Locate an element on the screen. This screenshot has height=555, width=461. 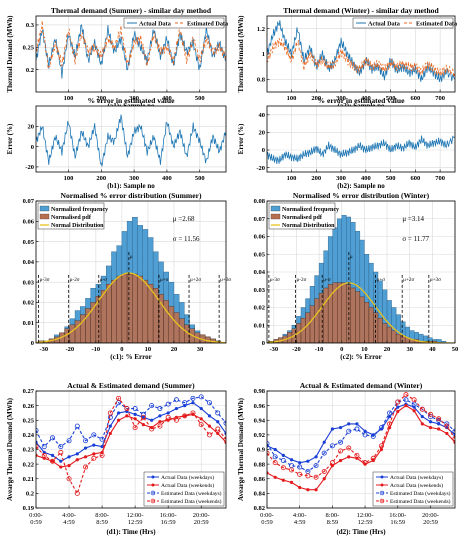
x-tick-label: 700 is located at coordinates (440, 98).